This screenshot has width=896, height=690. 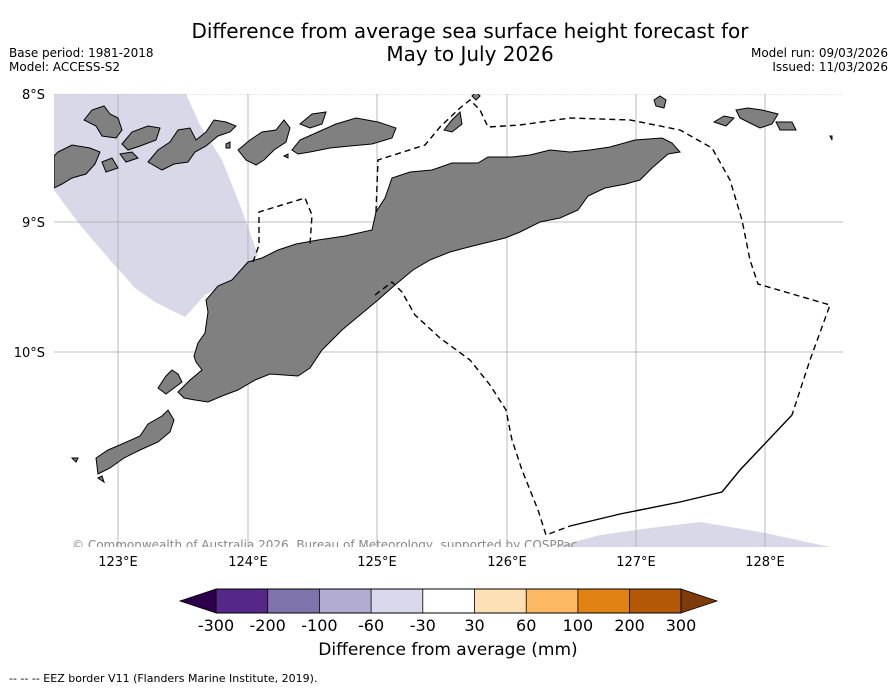 What do you see at coordinates (830, 67) in the screenshot?
I see `issued-date: Issued: 11/03/2026` at bounding box center [830, 67].